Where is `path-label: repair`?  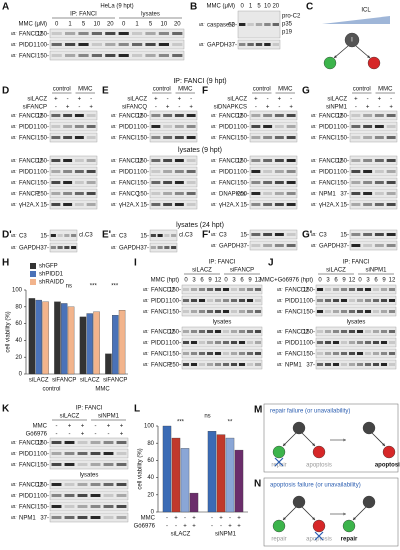
path-label: repair is located at coordinates (278, 540).